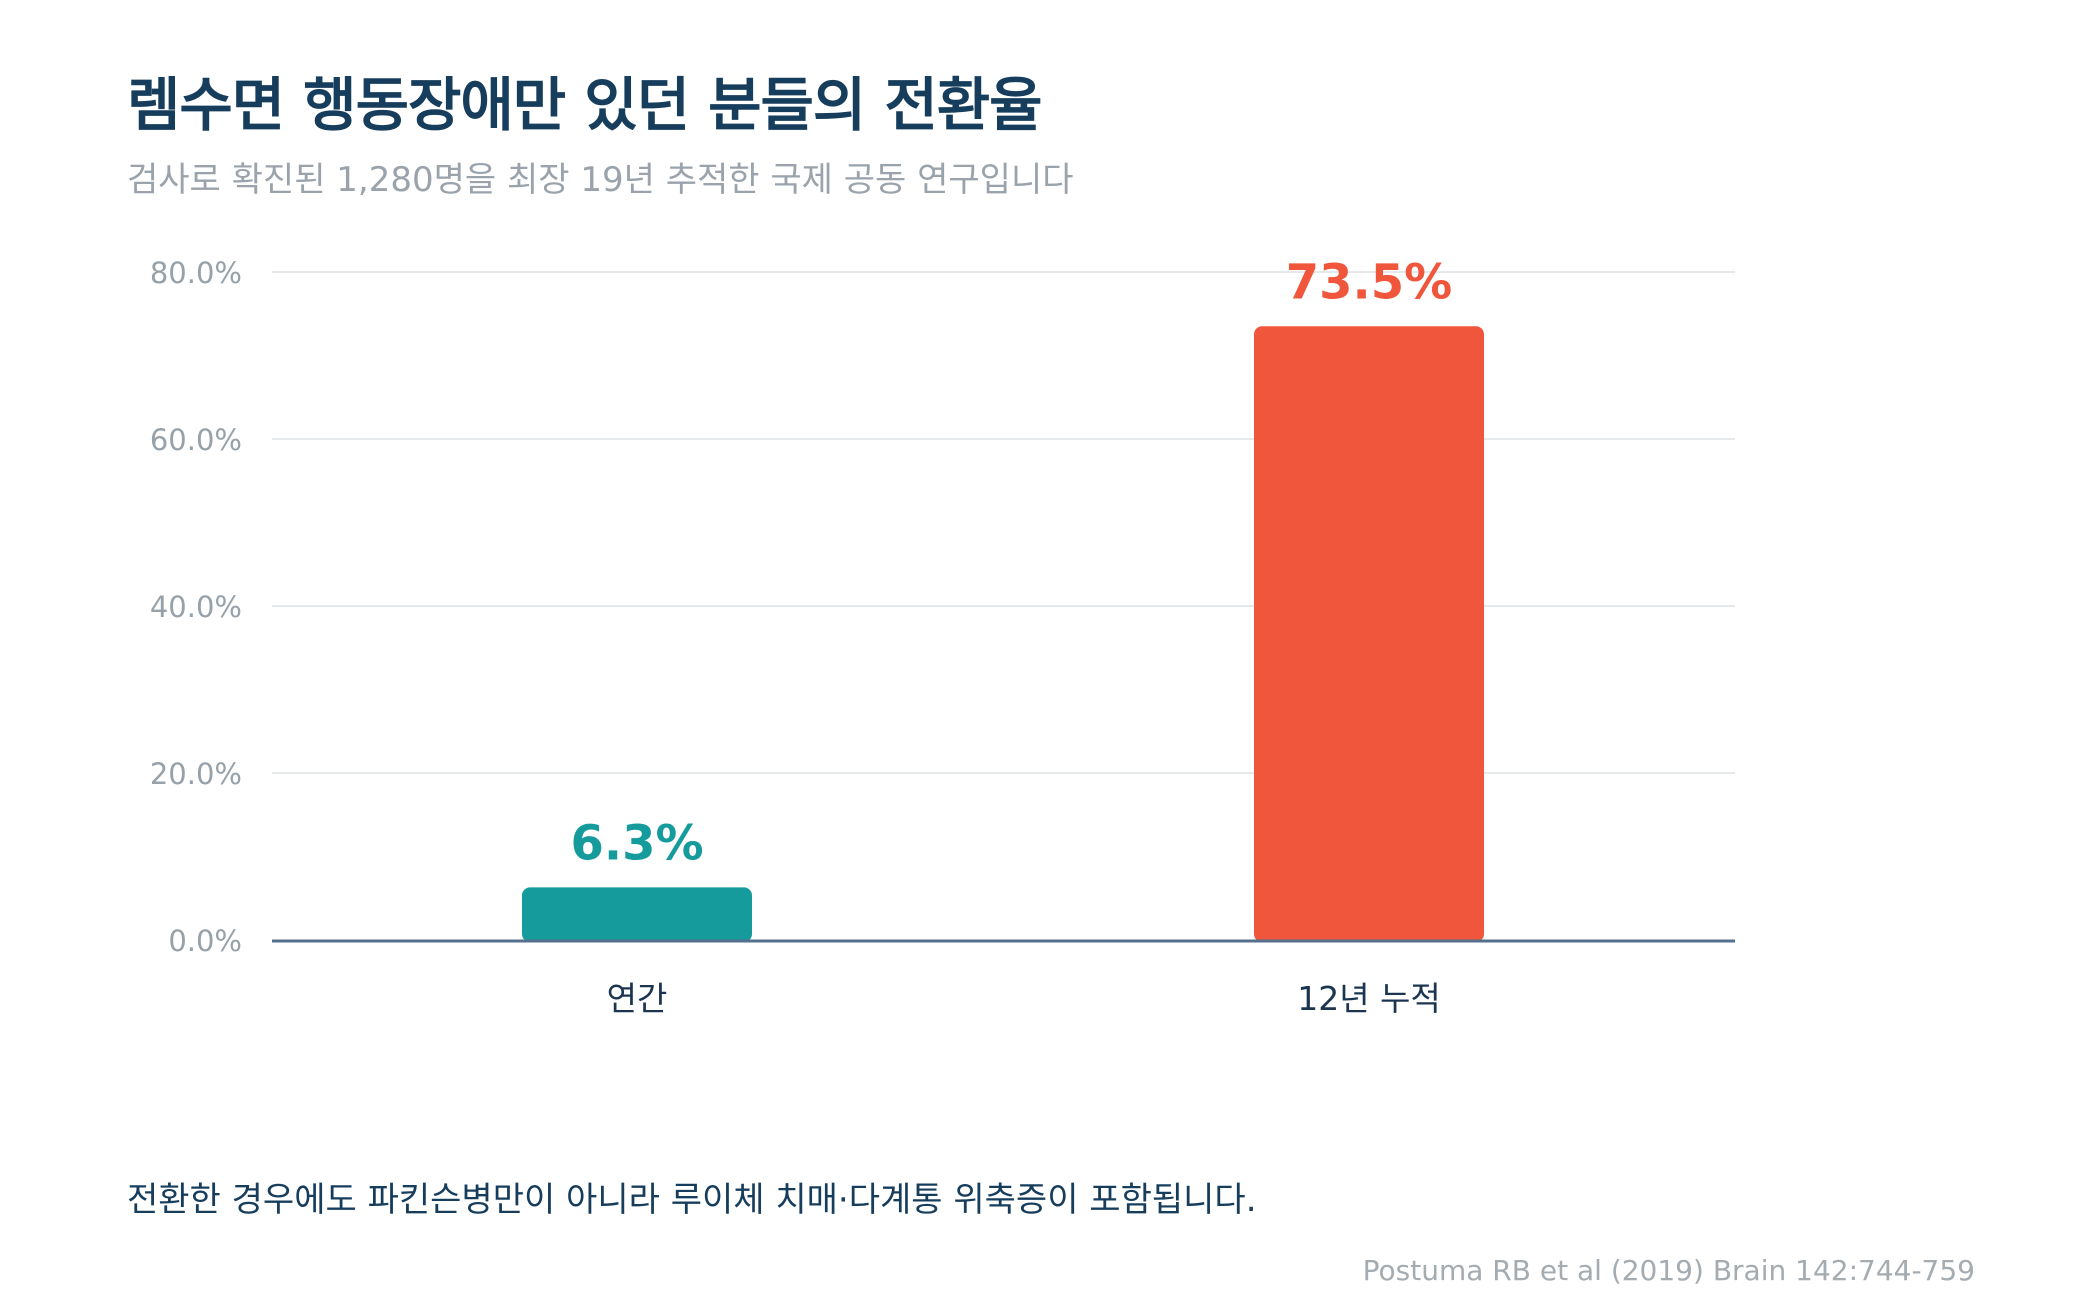 This screenshot has width=2083, height=1313. I want to click on y-axis-ticks: 0.0% 20.0% 40.0% 60.0% 80.0%, so click(196, 607).